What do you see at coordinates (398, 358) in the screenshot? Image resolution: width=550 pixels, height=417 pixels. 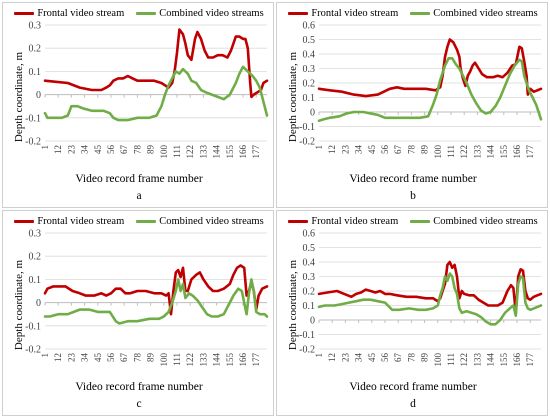 I see `x-tick-label: 67` at bounding box center [398, 358].